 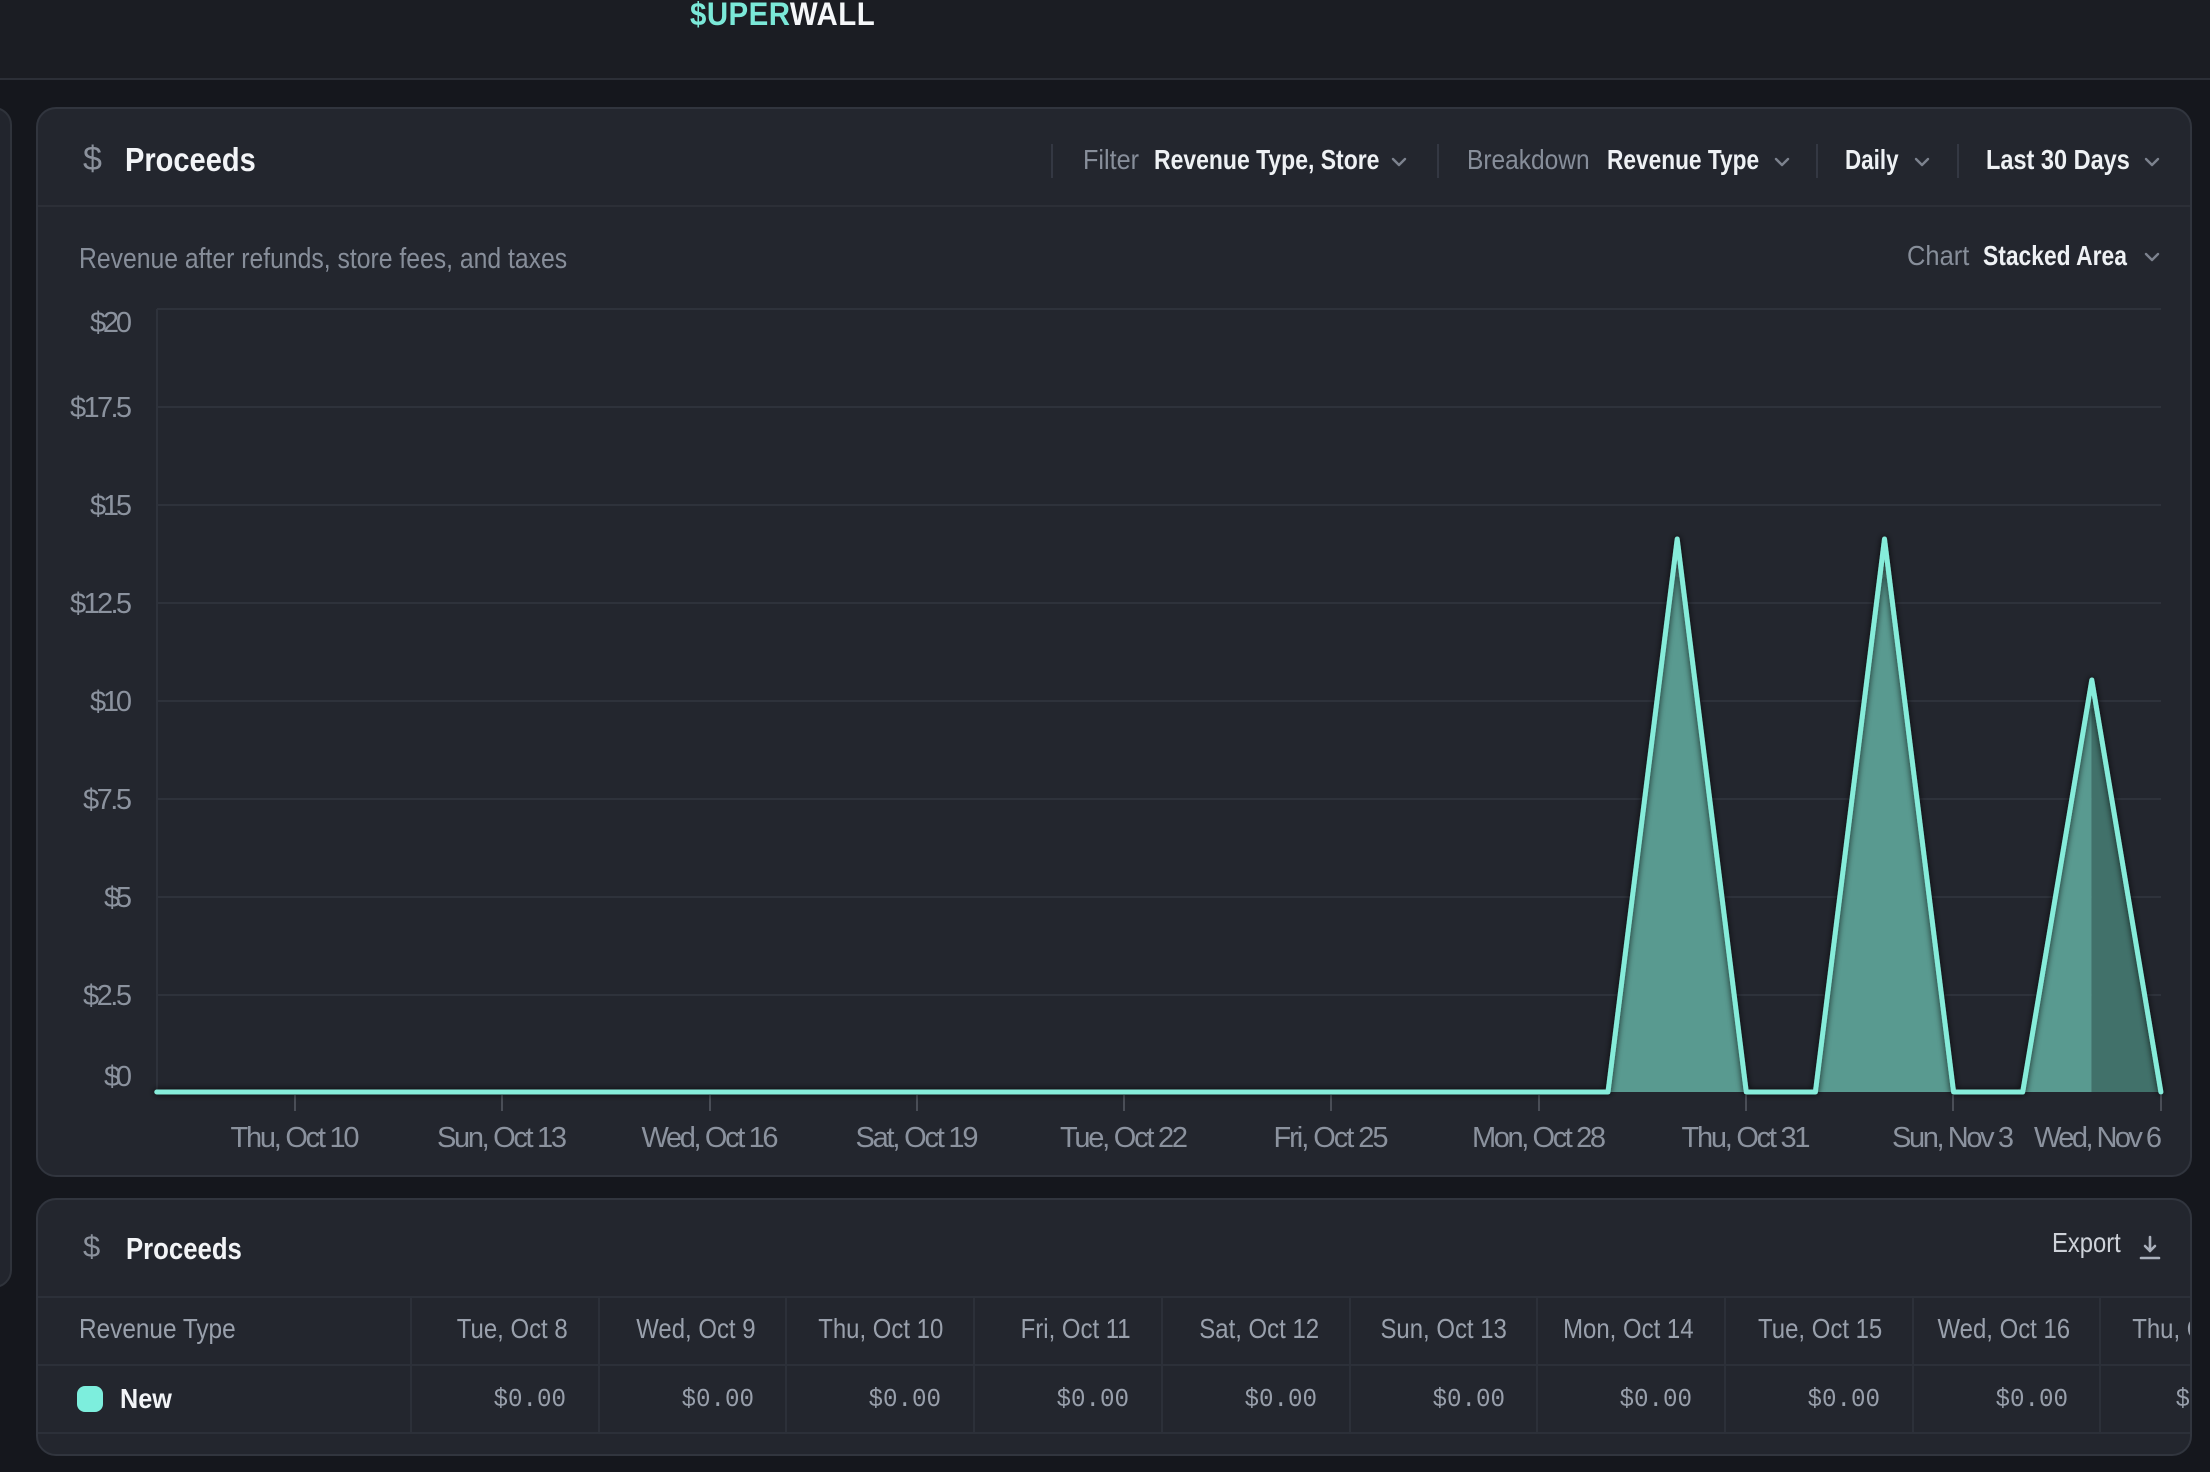 What do you see at coordinates (1539, 1138) in the screenshot?
I see `svg-text: Mon, Oct 28` at bounding box center [1539, 1138].